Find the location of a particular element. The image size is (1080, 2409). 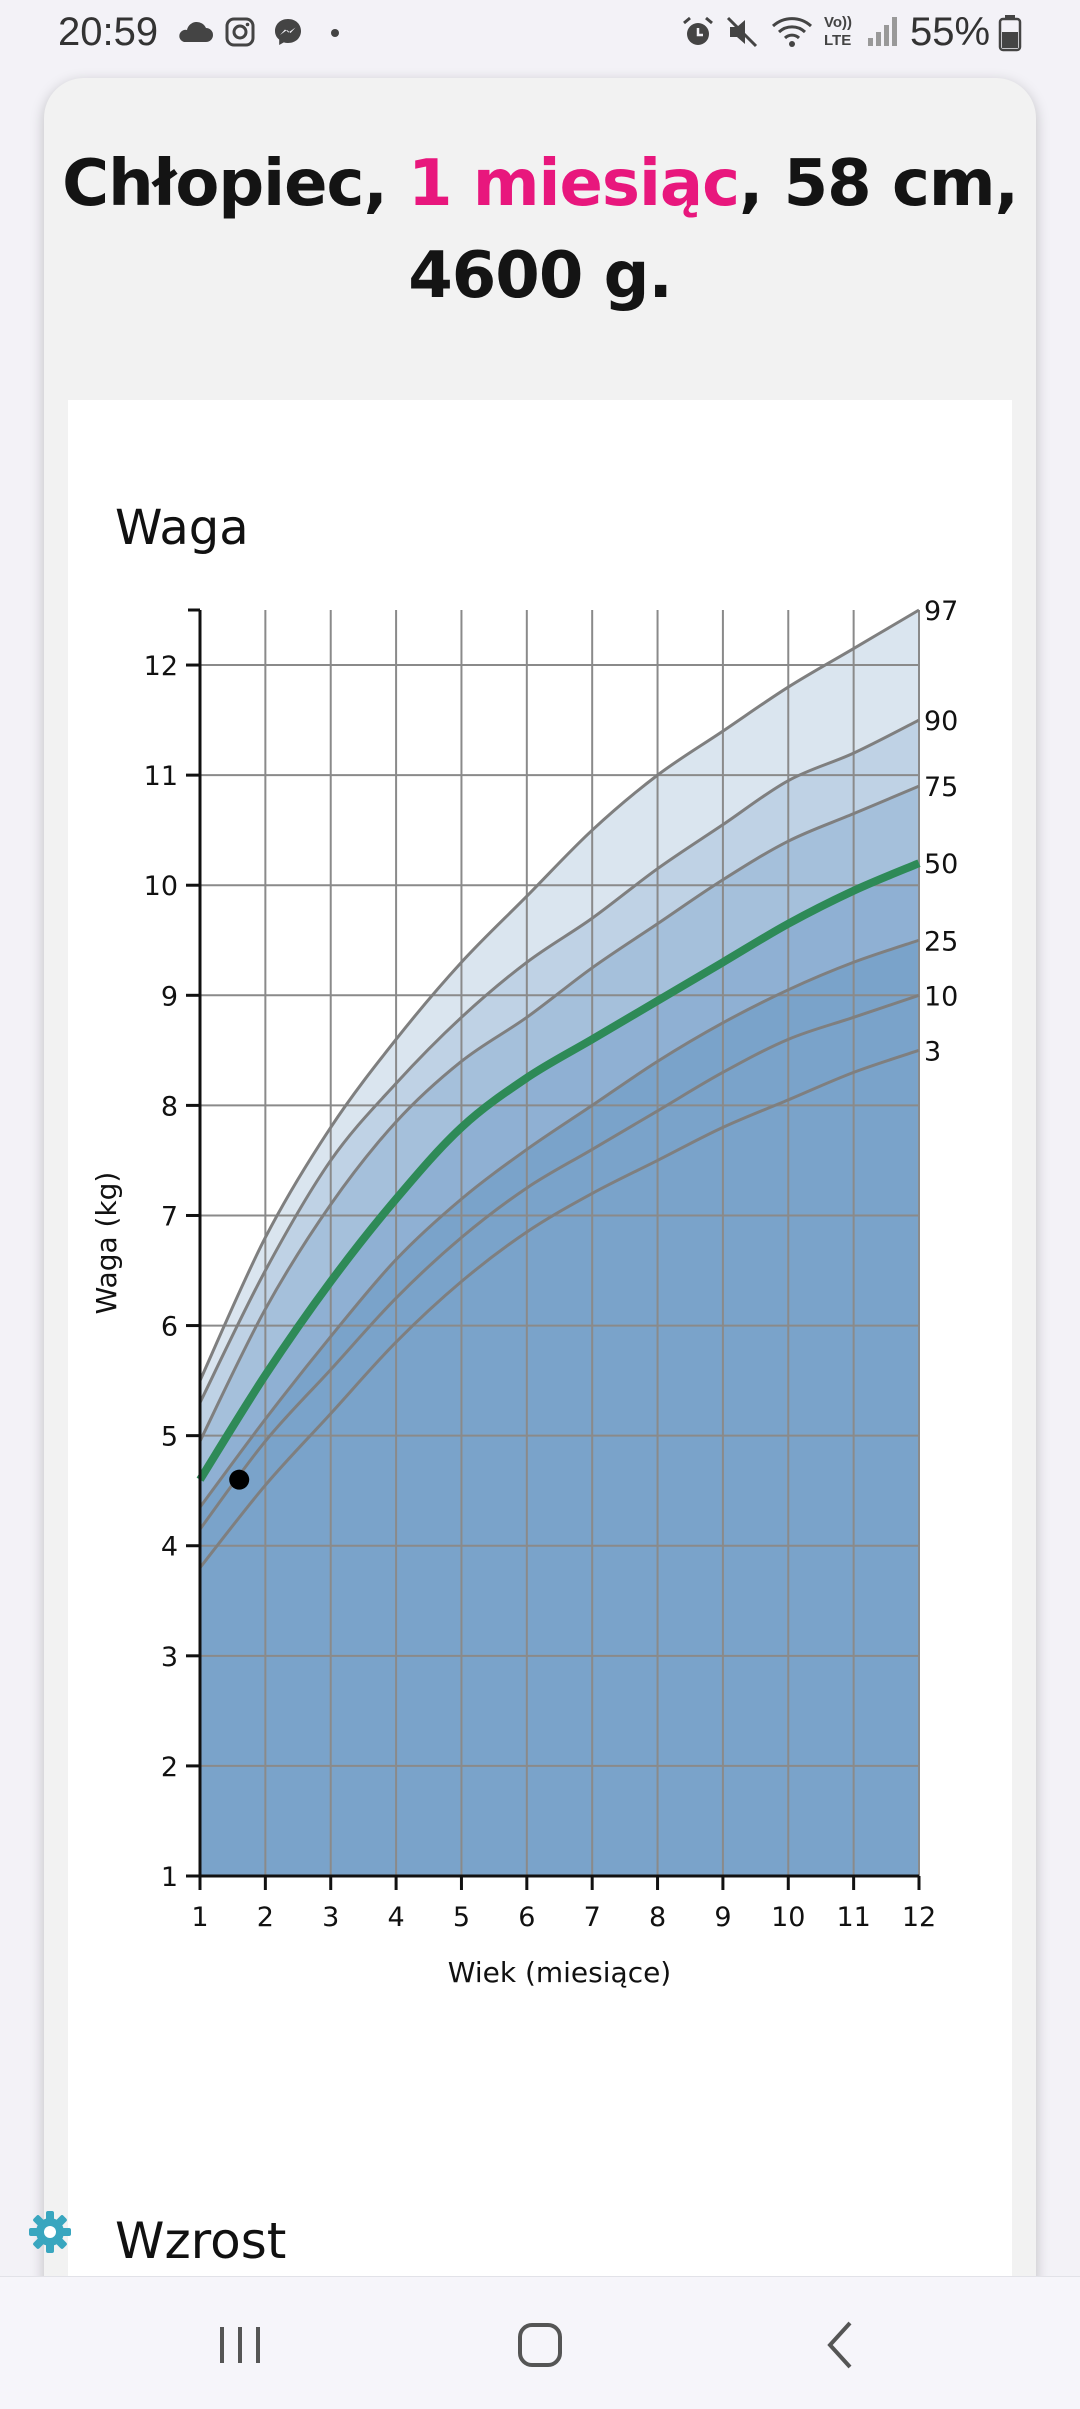

y-tick-label-1: 1 is located at coordinates (169, 1877).